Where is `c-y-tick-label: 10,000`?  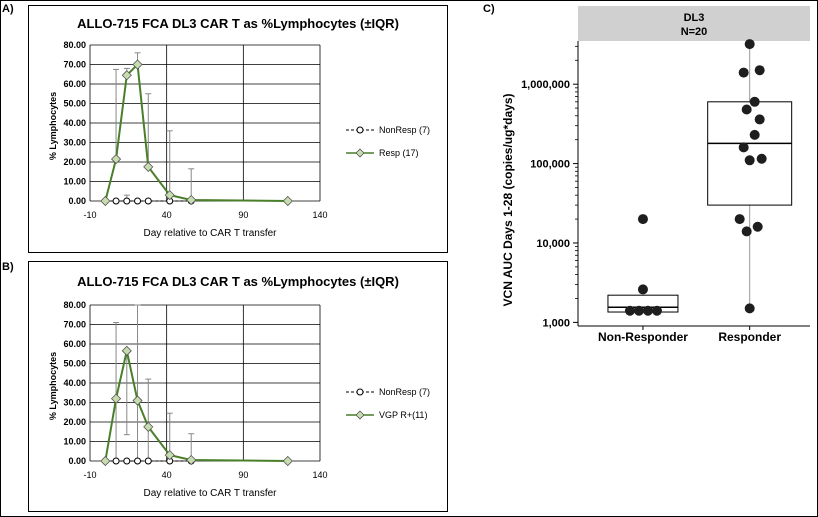
c-y-tick-label: 10,000 is located at coordinates (553, 244).